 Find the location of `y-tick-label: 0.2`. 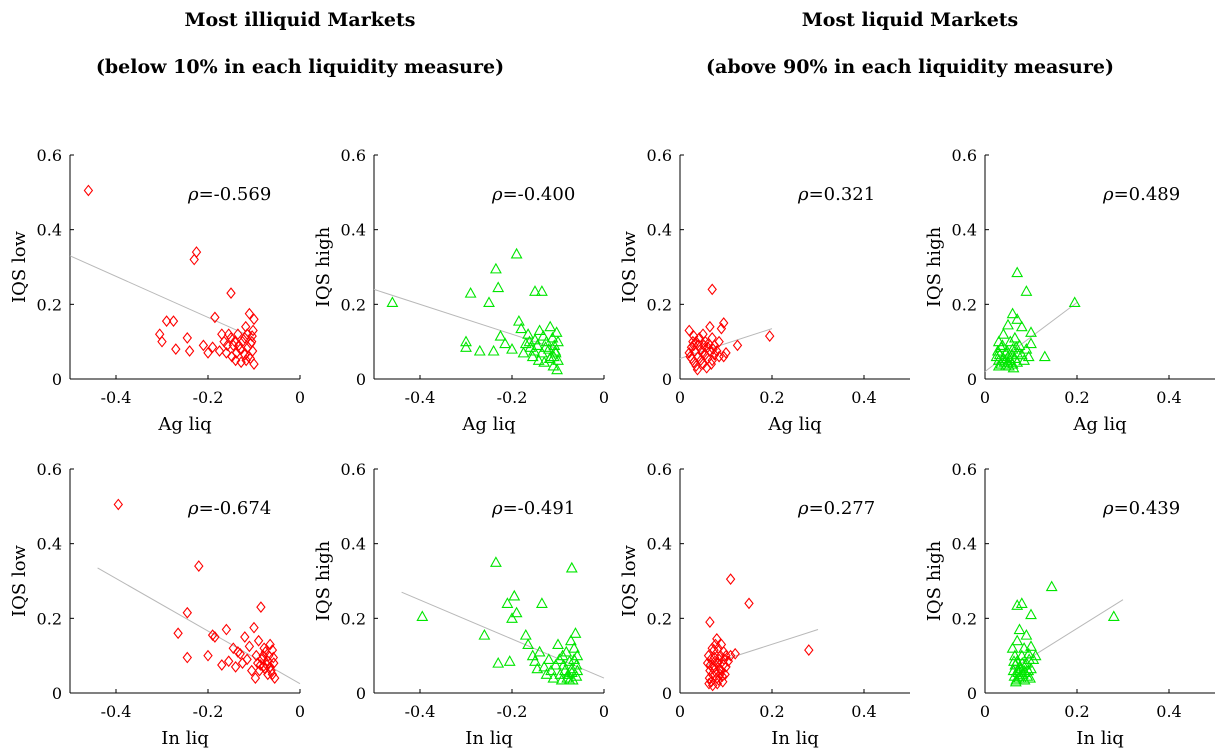

y-tick-label: 0.2 is located at coordinates (659, 304).